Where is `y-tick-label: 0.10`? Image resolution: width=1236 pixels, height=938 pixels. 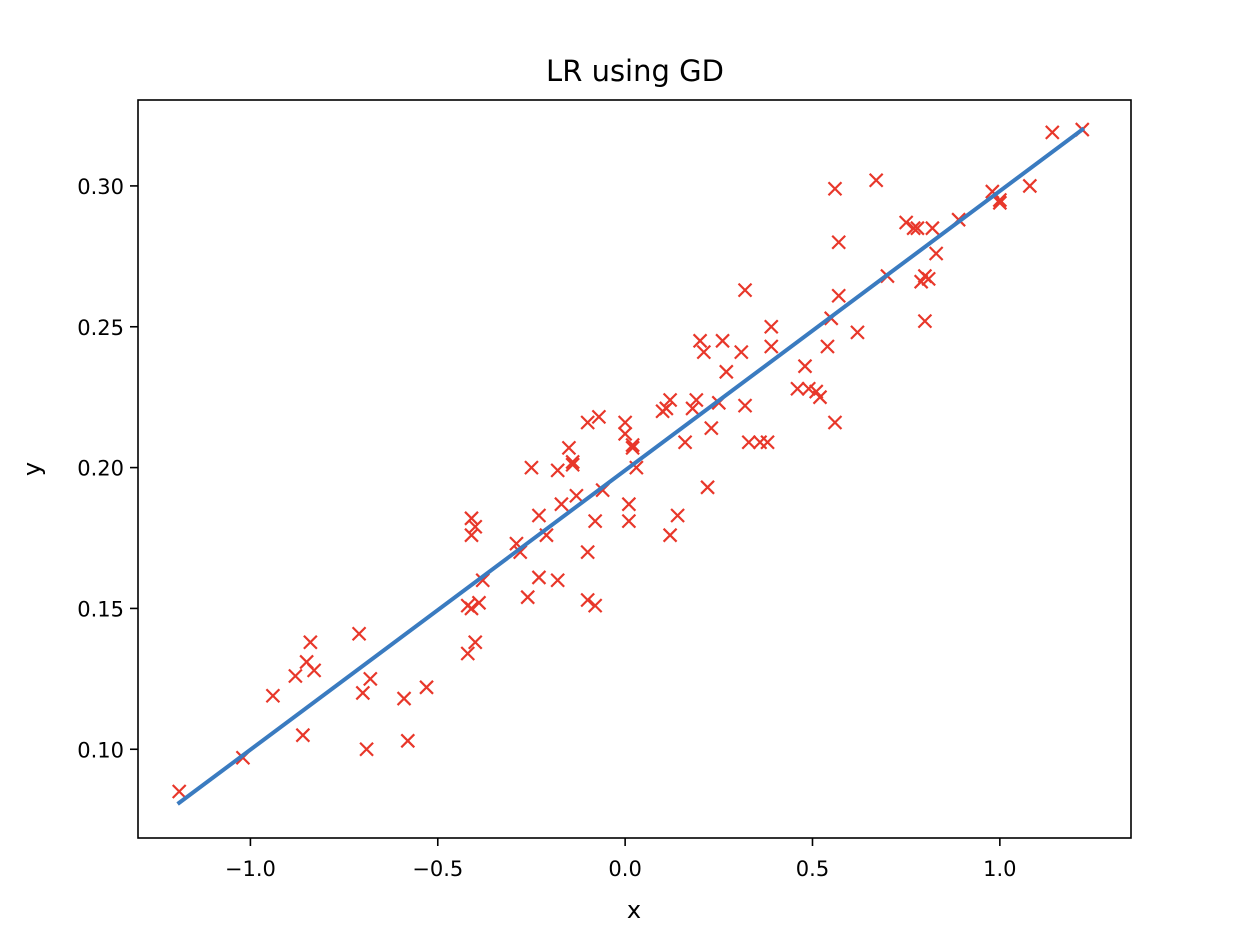
y-tick-label: 0.10 is located at coordinates (100, 750).